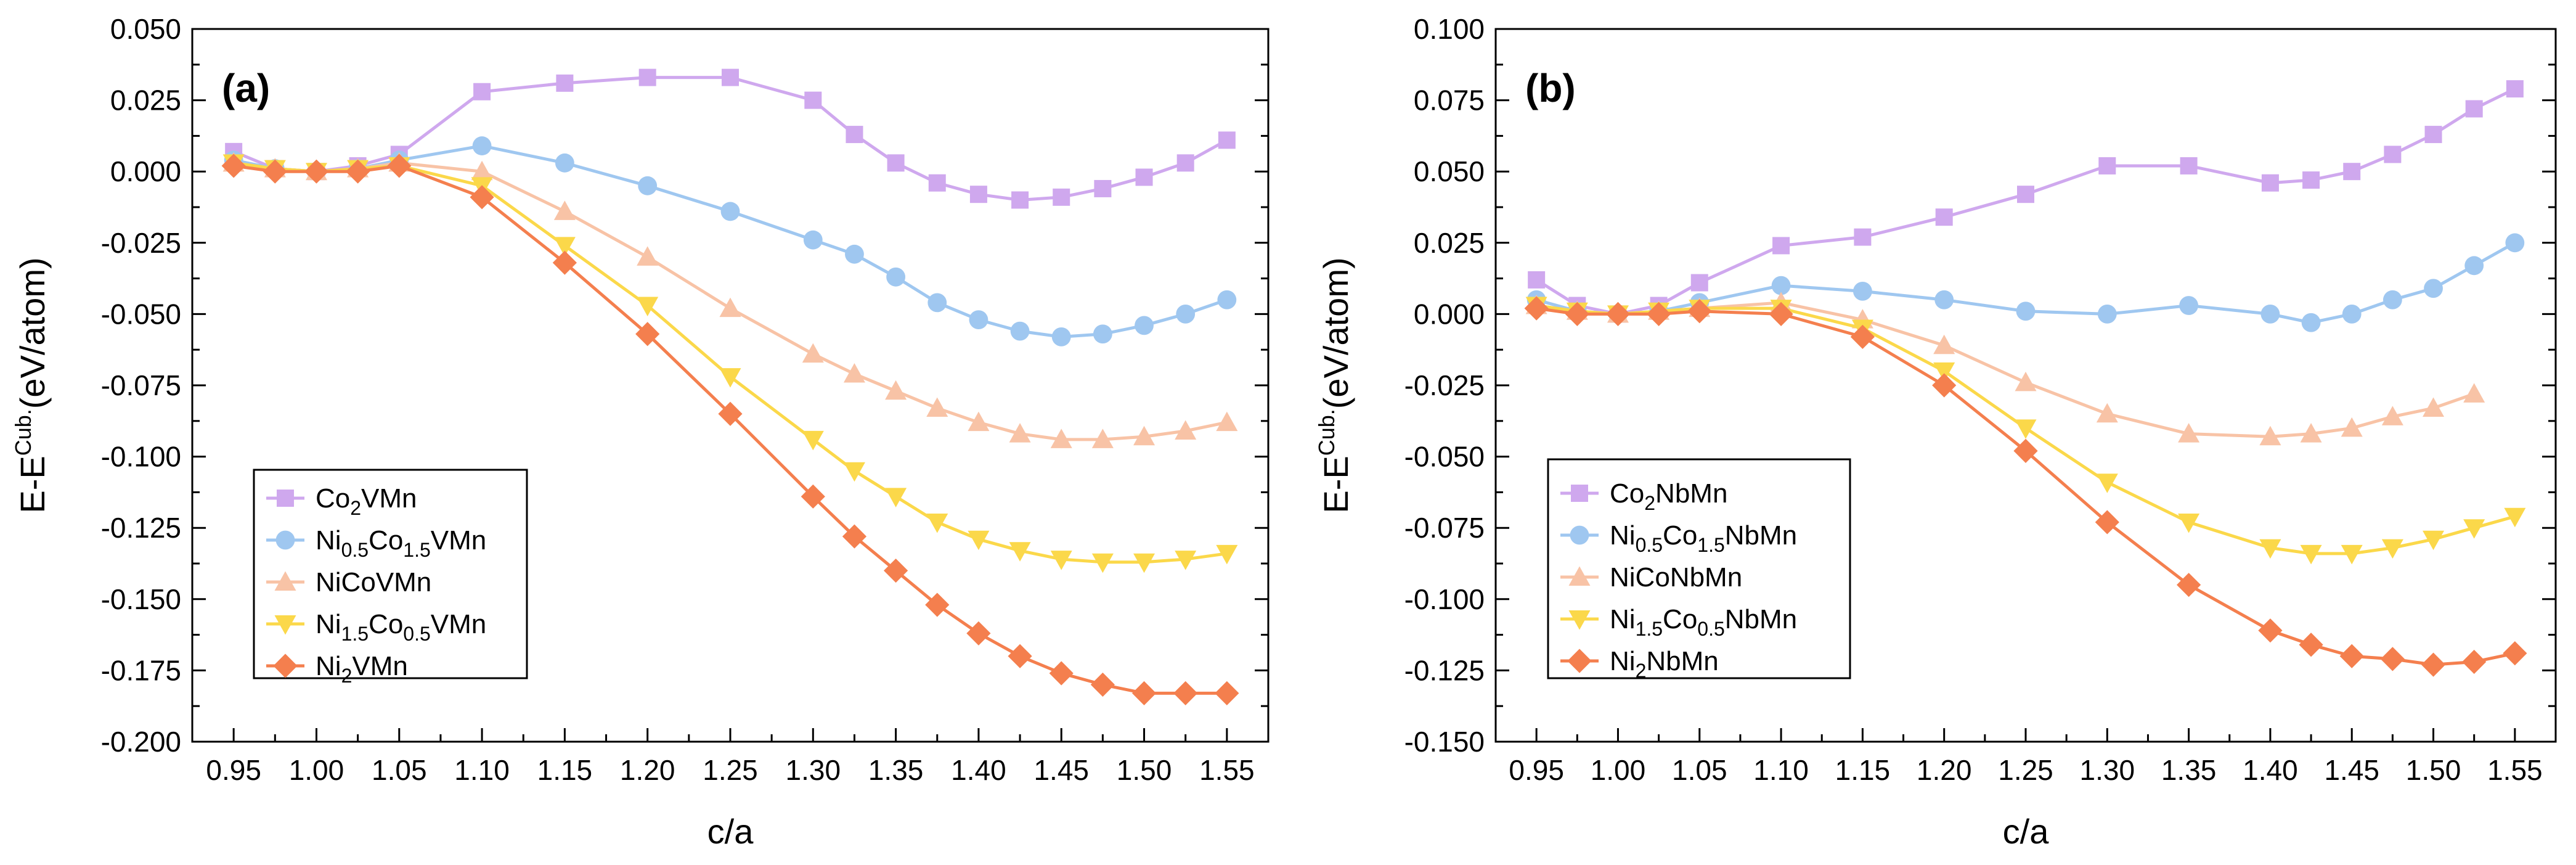 This screenshot has height=865, width=2576. What do you see at coordinates (373, 582) in the screenshot?
I see `legend-label-part: NiCoVMn` at bounding box center [373, 582].